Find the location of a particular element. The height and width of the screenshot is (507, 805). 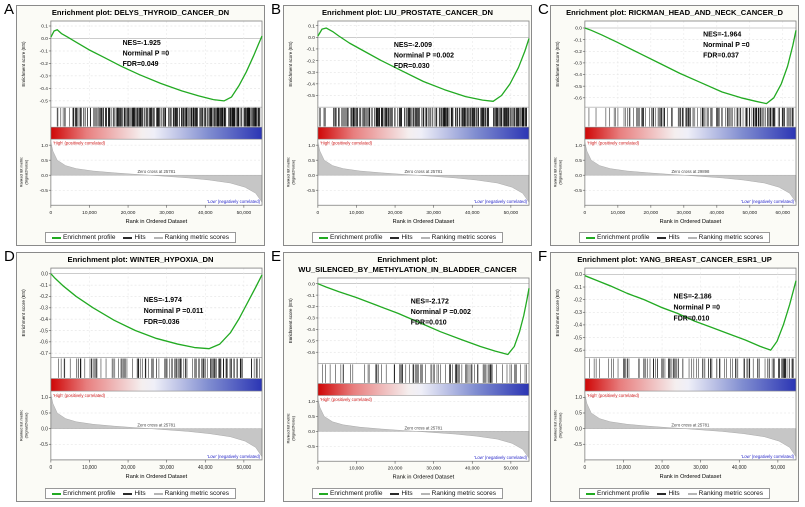

panel-letter: C is located at coordinates (543, 9).